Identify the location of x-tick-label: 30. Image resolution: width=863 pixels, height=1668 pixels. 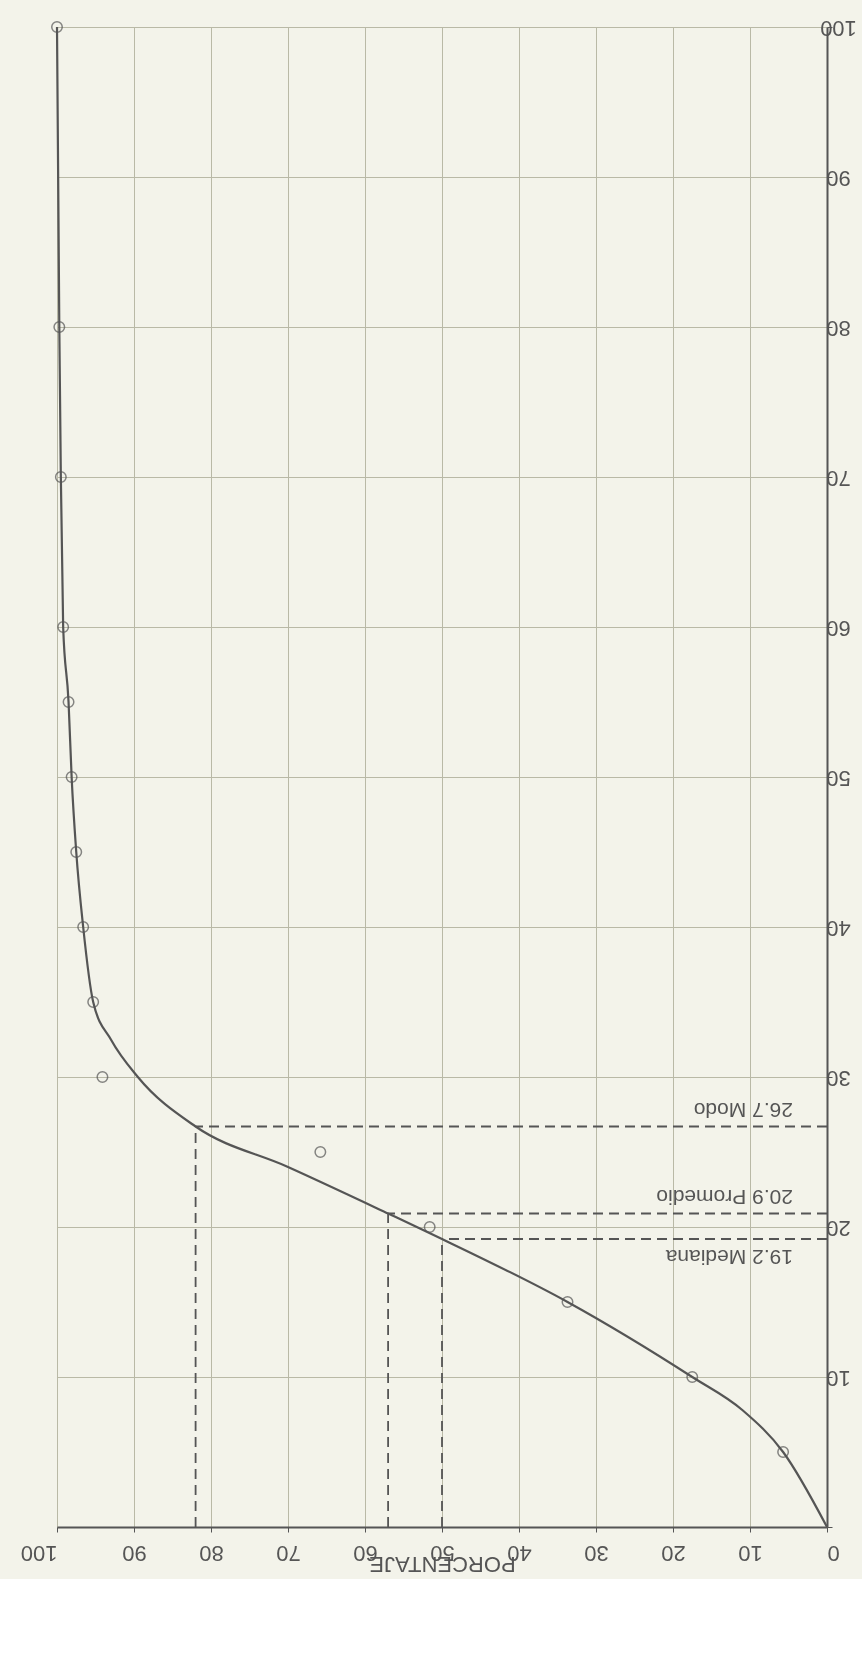
(596, 1553).